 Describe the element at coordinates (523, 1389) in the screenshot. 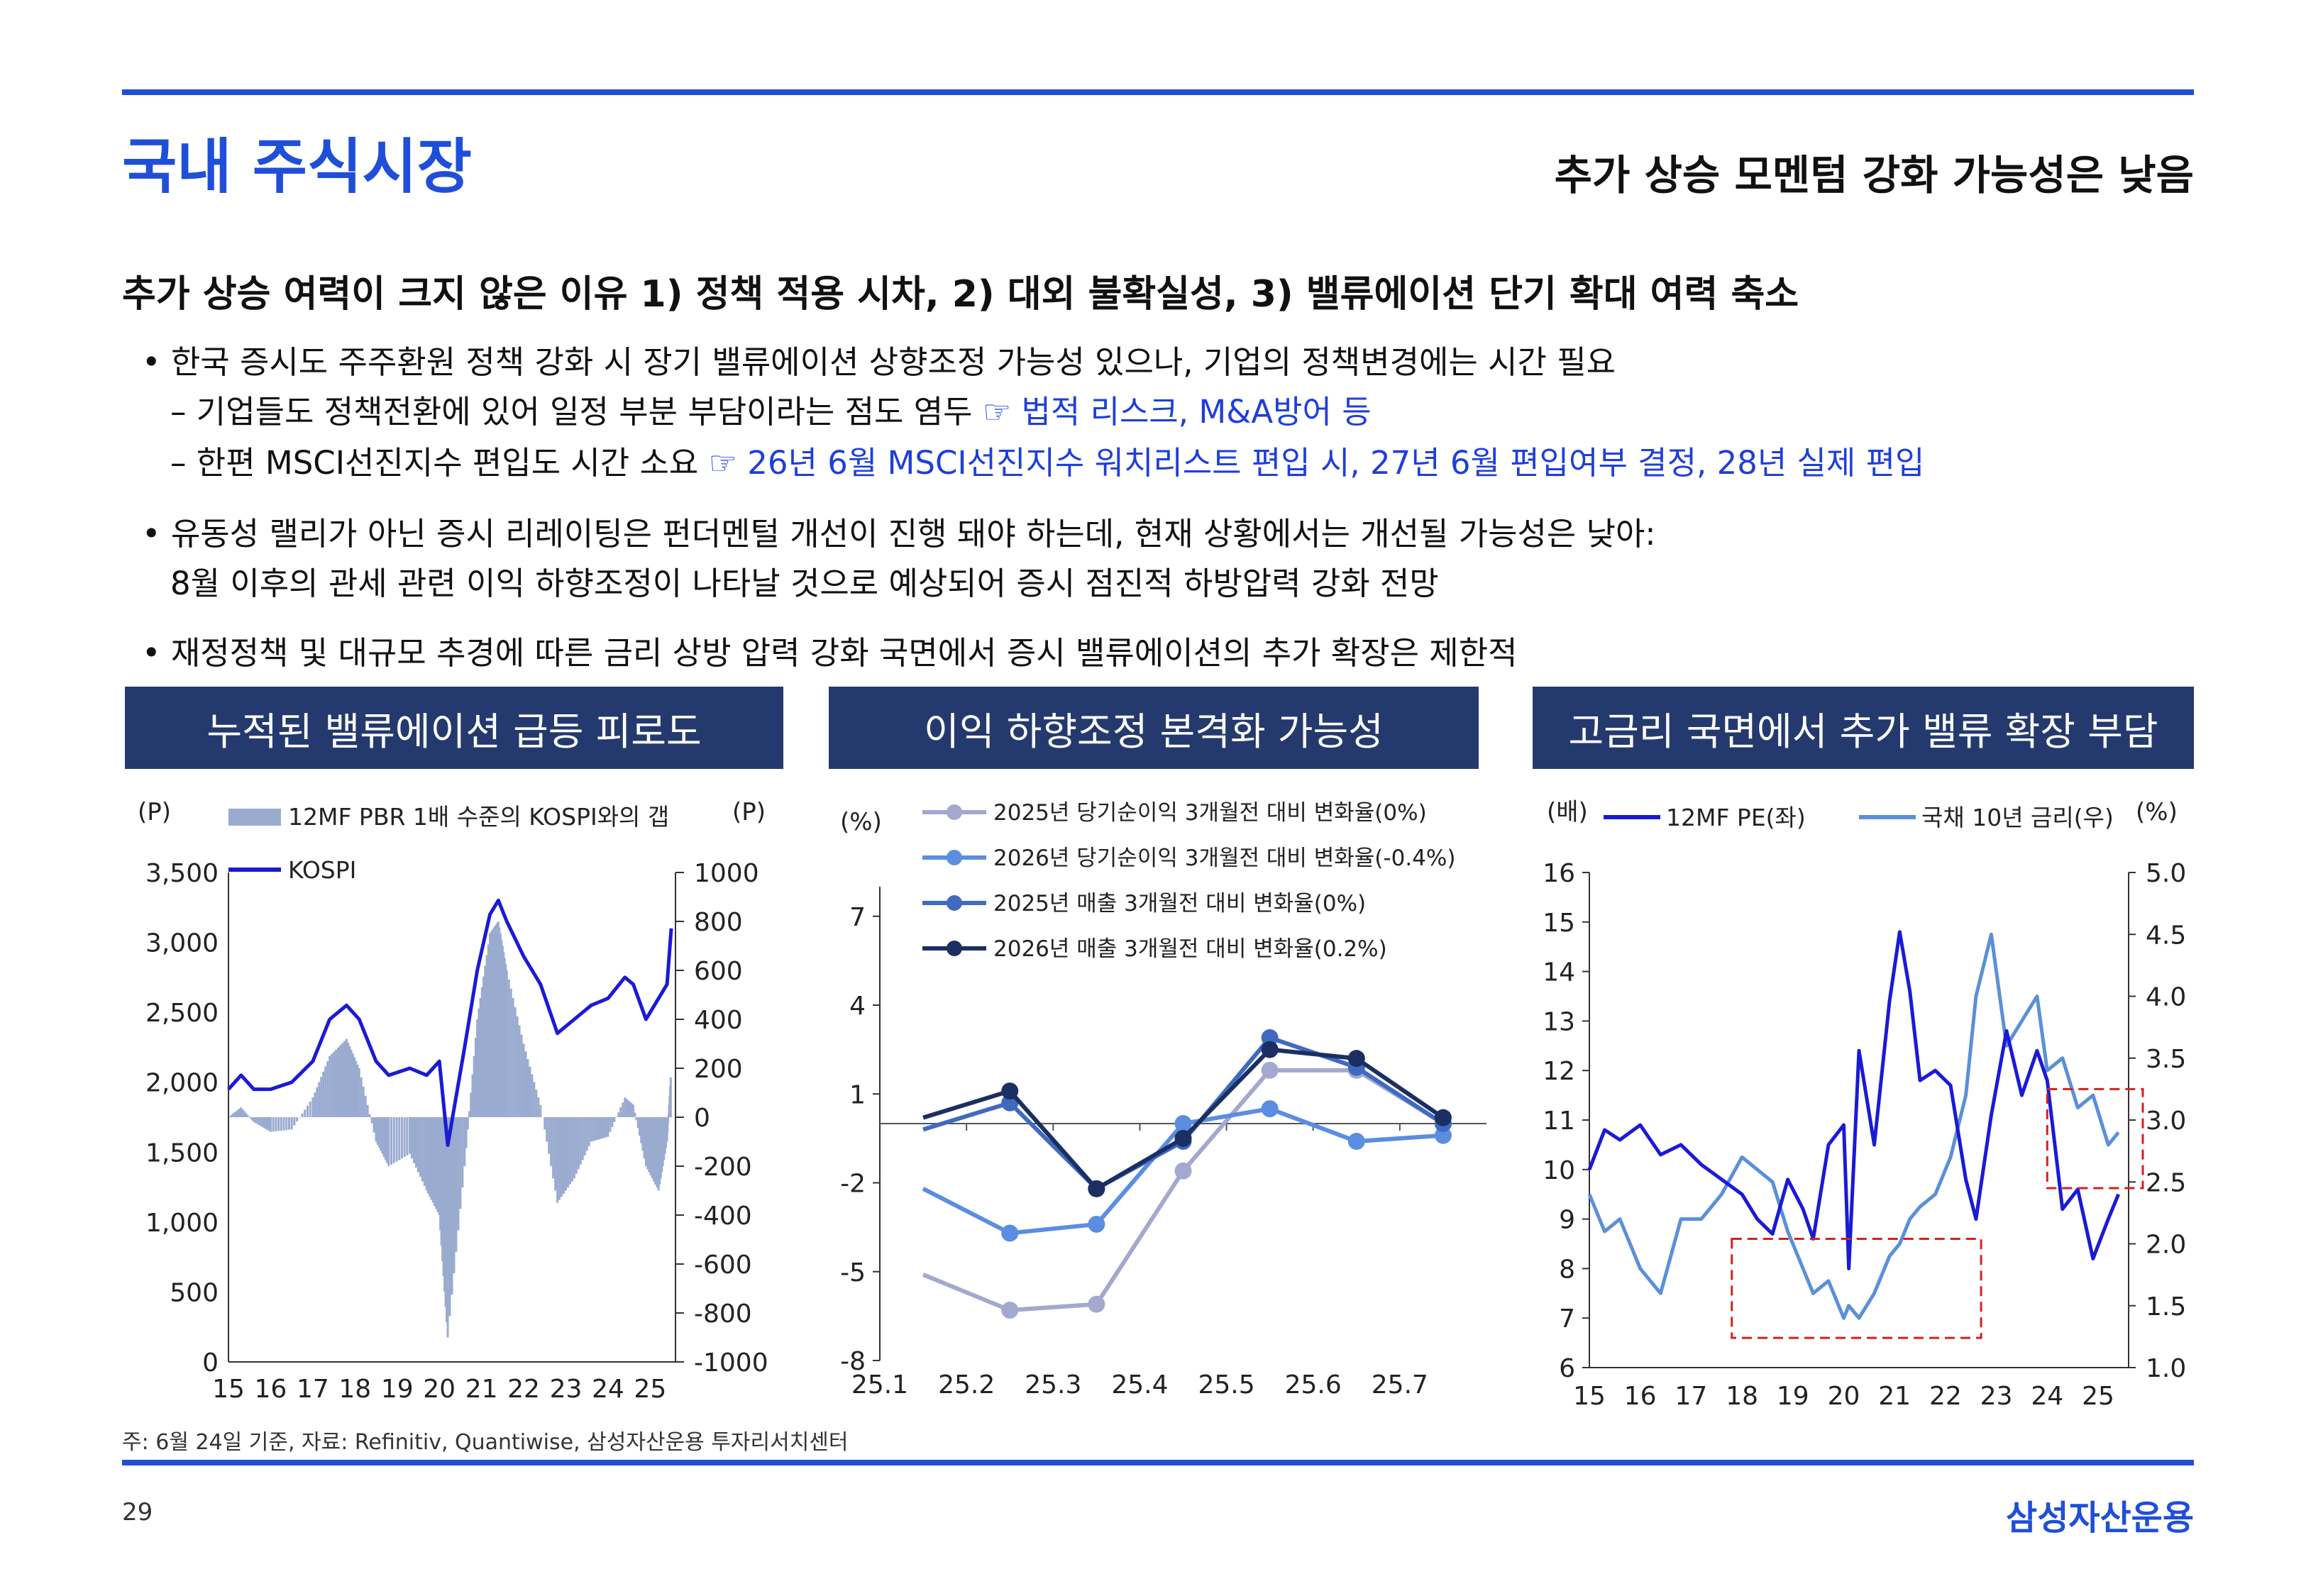

I see `x-tick-label: 22` at that location.